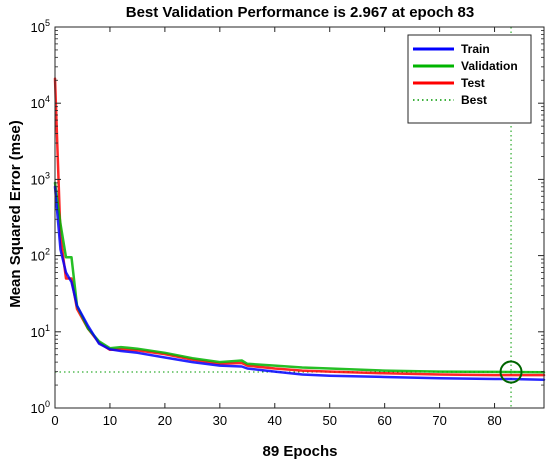  Describe the element at coordinates (384, 420) in the screenshot. I see `x-tick-label: 60` at that location.